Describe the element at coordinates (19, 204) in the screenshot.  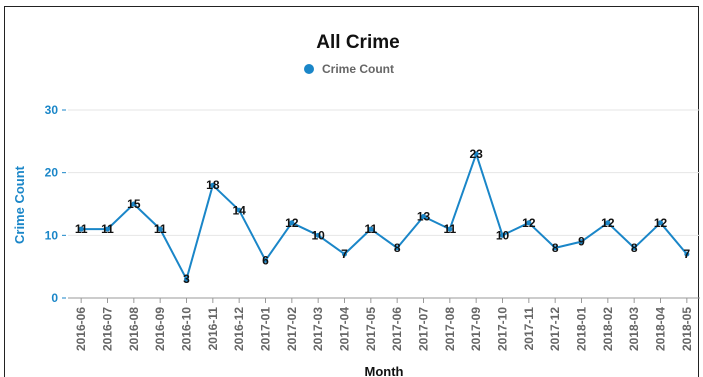
I see `y-axis-title: Crime Count` at that location.